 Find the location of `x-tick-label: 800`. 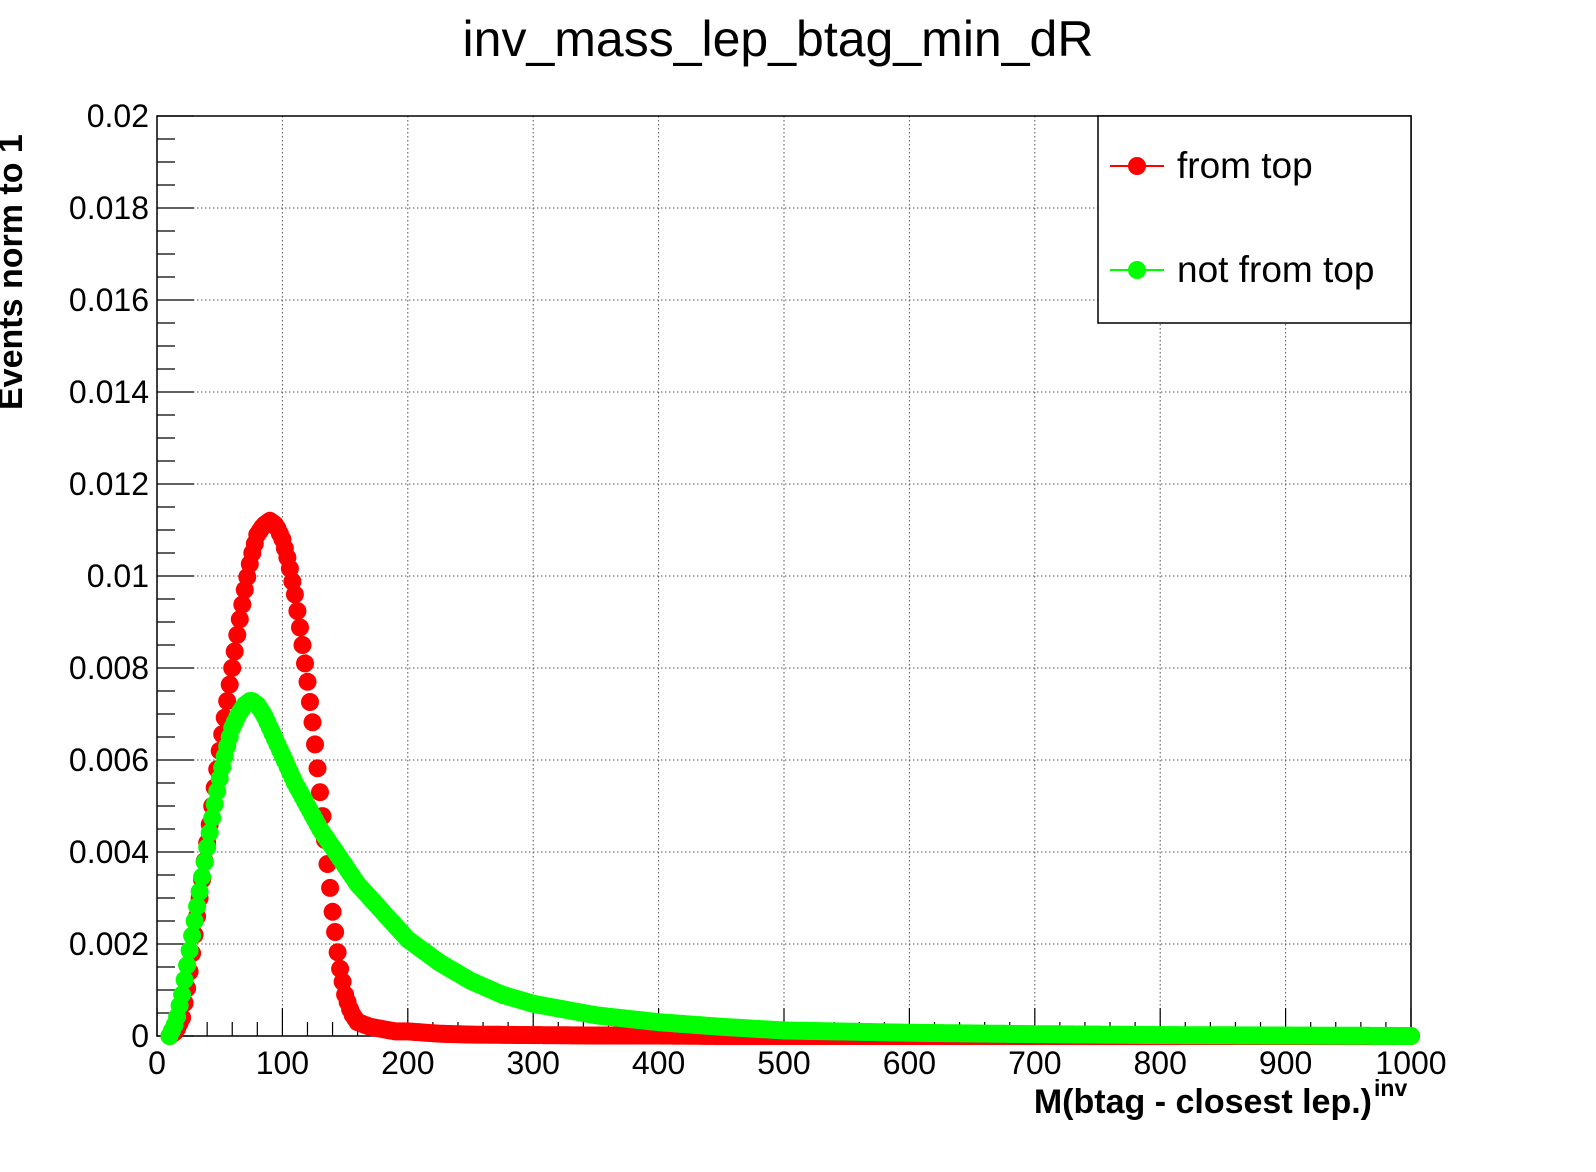

x-tick-label: 800 is located at coordinates (1160, 1063).